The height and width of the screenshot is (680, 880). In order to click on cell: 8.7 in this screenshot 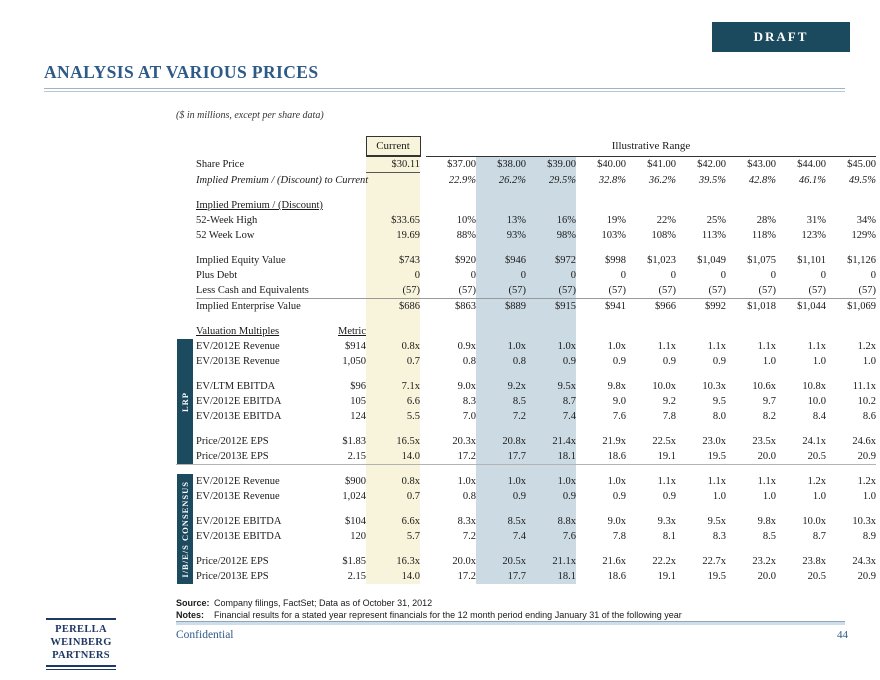, I will do `click(551, 401)`.